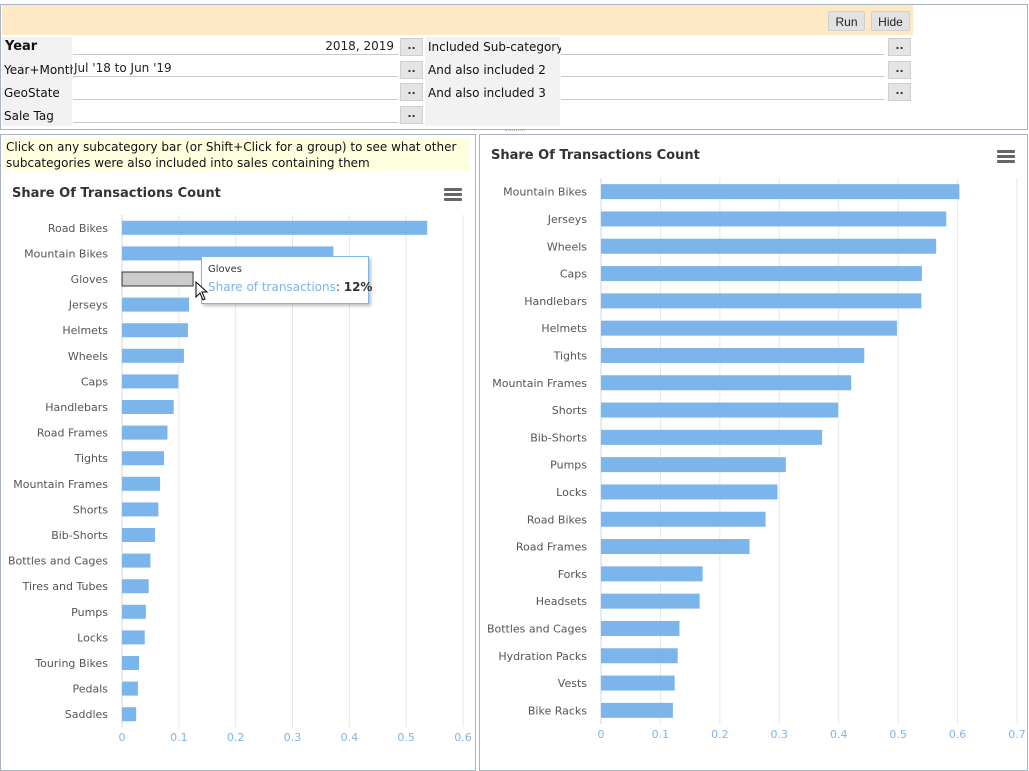 The width and height of the screenshot is (1029, 771). I want to click on category-label: Helmets, so click(85, 330).